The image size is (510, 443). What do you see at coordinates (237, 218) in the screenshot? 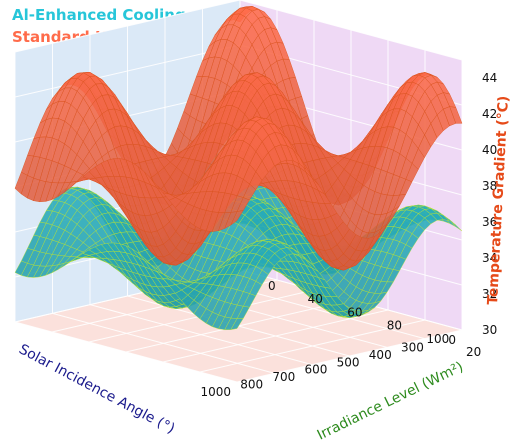
I see `standard-cell` at bounding box center [237, 218].